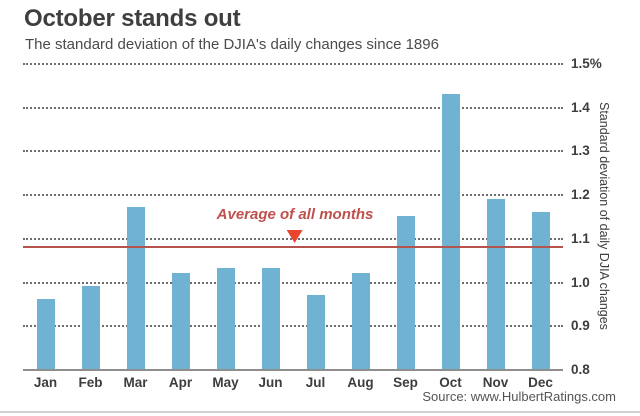  I want to click on bar-apr, so click(180, 320).